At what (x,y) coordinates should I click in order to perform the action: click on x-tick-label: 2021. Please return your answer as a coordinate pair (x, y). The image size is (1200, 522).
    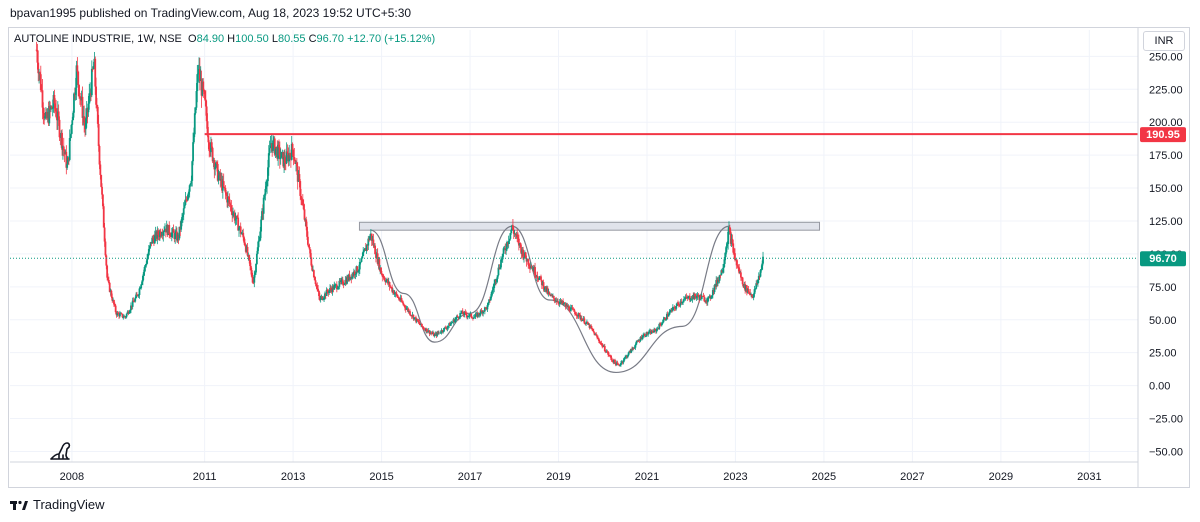
    Looking at the image, I should click on (647, 477).